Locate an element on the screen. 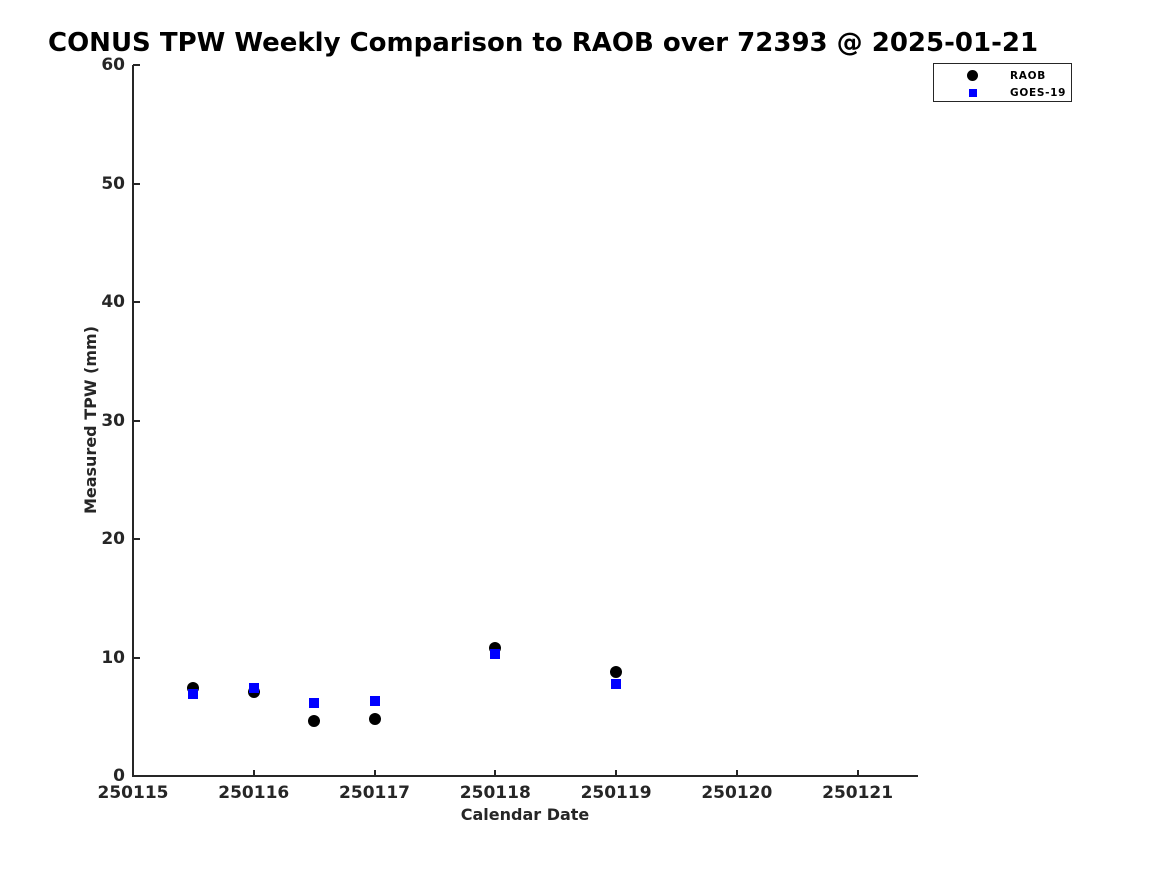 Image resolution: width=1167 pixels, height=875 pixels. x-tick-label: 250120 is located at coordinates (737, 793).